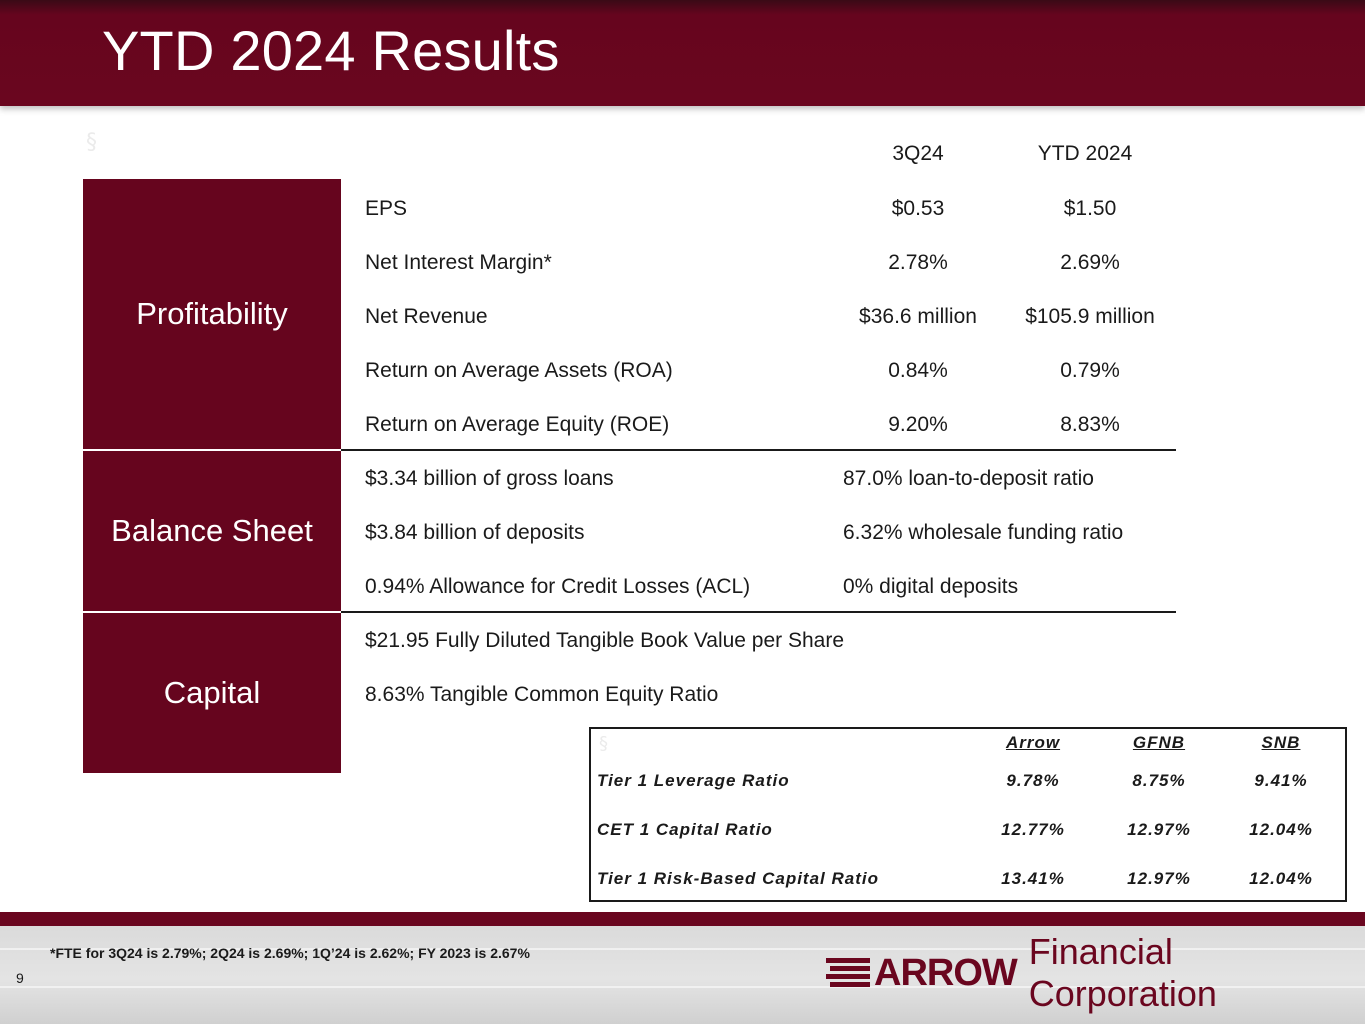 The image size is (1365, 1024). I want to click on row-value-loan-to-deposit: 87.0% loan-to-deposit ratio, so click(968, 478).